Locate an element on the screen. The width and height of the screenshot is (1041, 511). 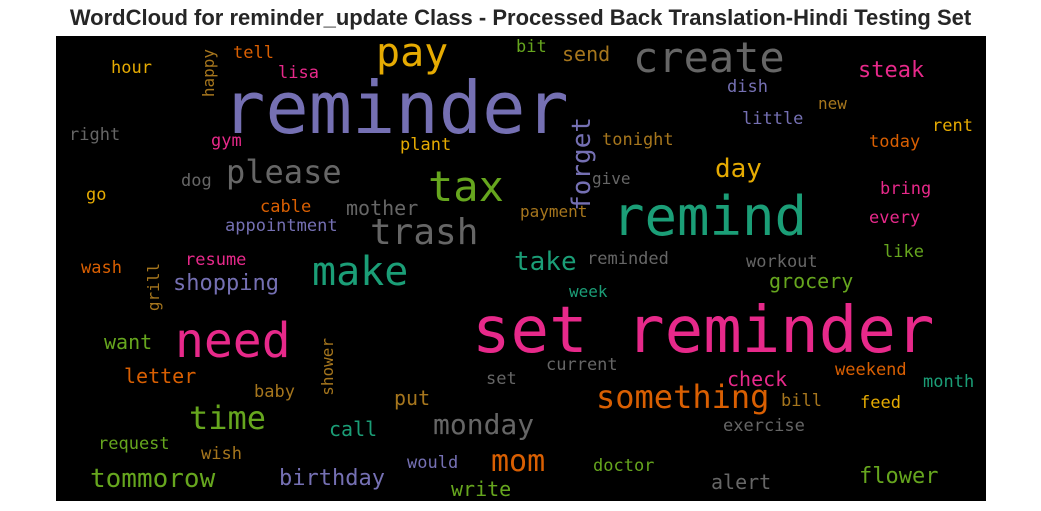
word-create: create is located at coordinates (709, 59).